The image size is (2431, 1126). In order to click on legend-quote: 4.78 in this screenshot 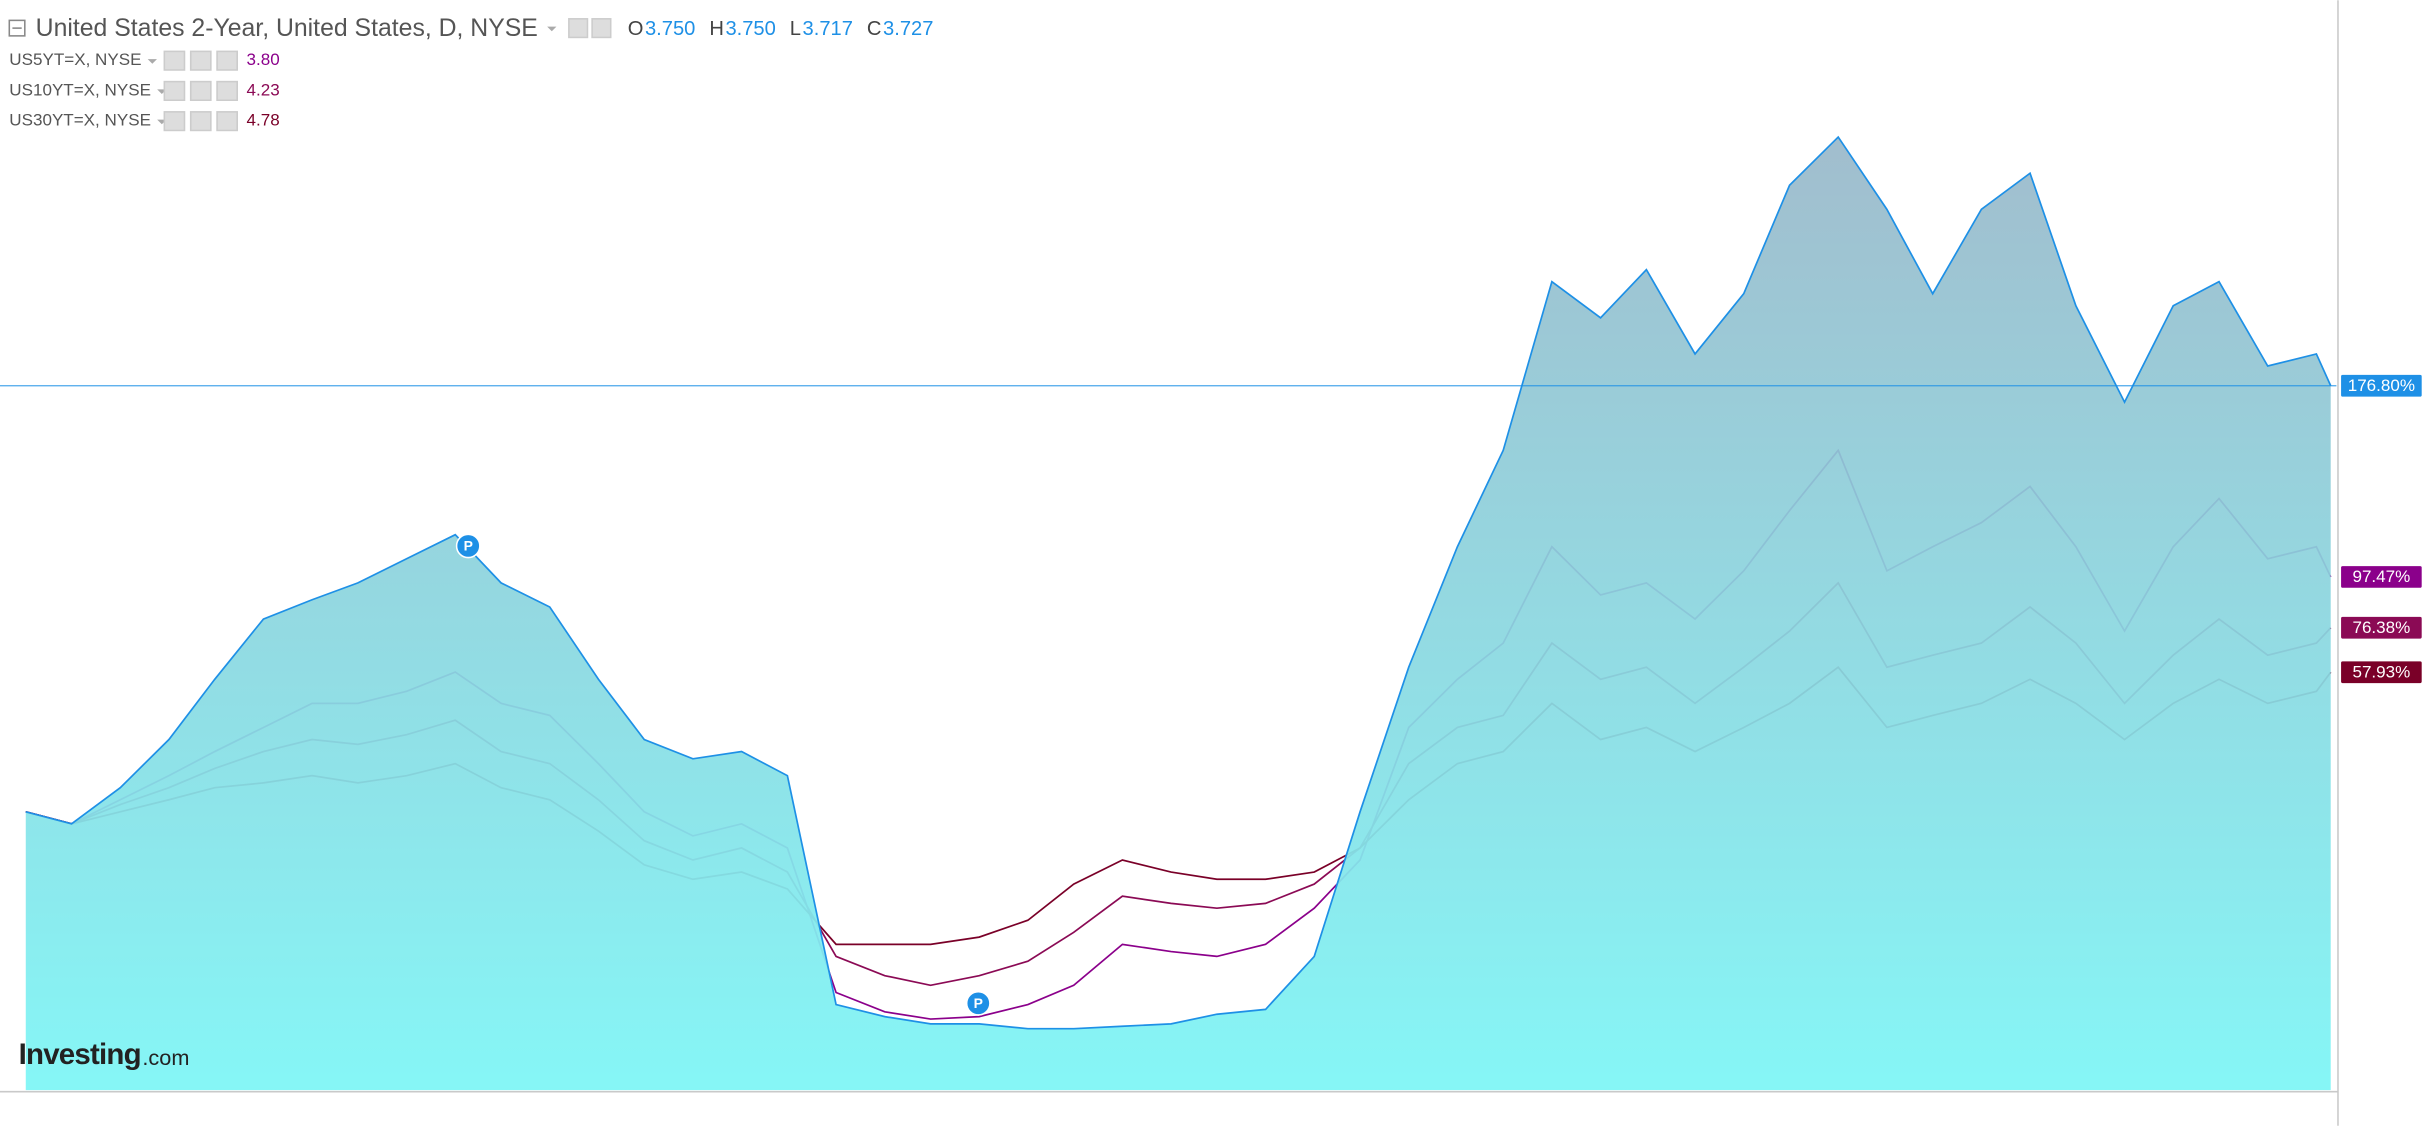, I will do `click(263, 120)`.